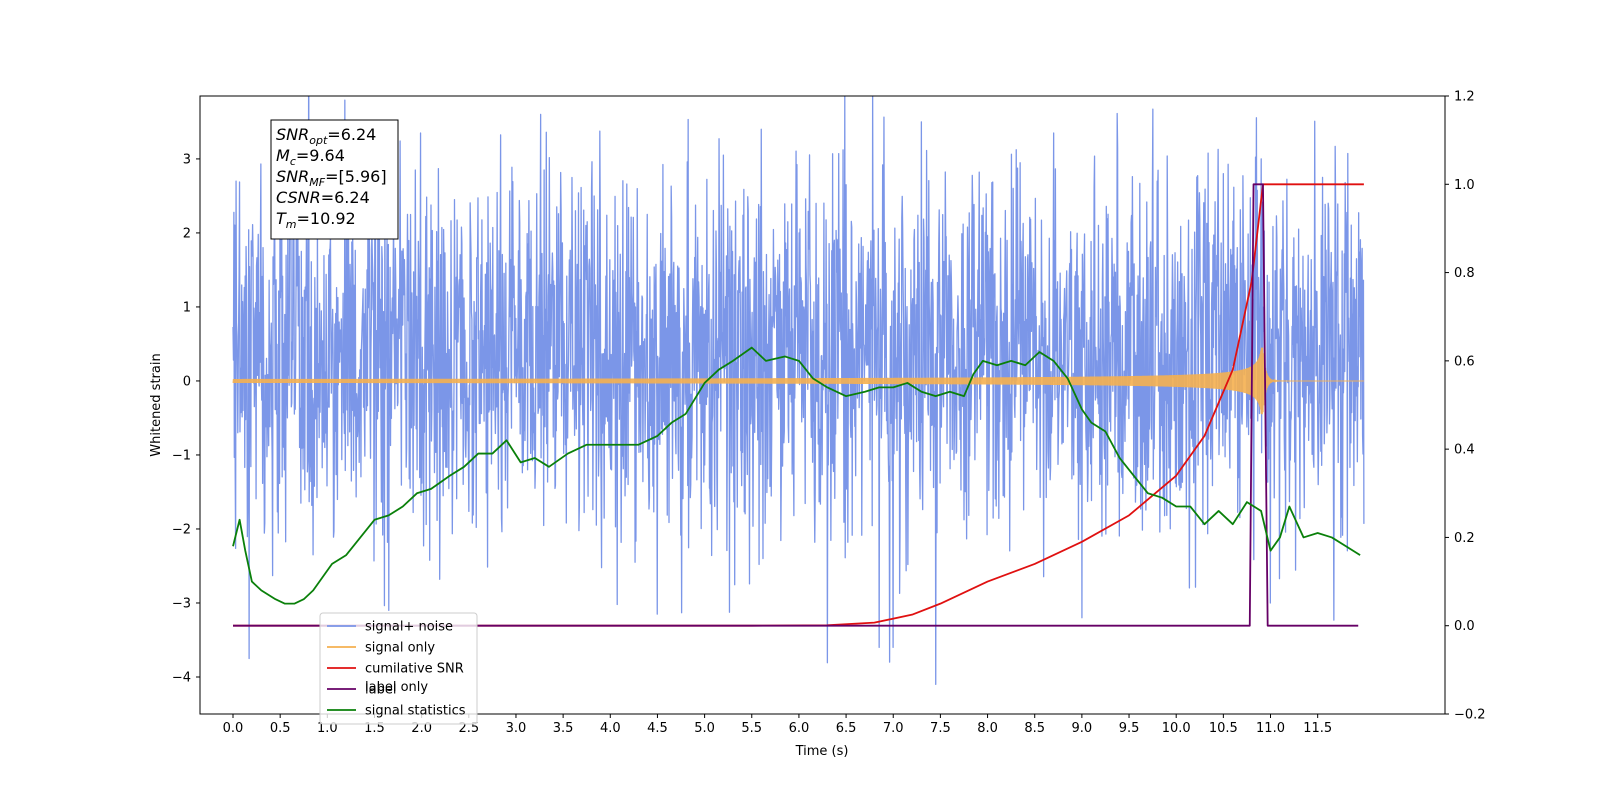 The image size is (1600, 800). What do you see at coordinates (181, 455) in the screenshot?
I see `y-tick-label: −1` at bounding box center [181, 455].